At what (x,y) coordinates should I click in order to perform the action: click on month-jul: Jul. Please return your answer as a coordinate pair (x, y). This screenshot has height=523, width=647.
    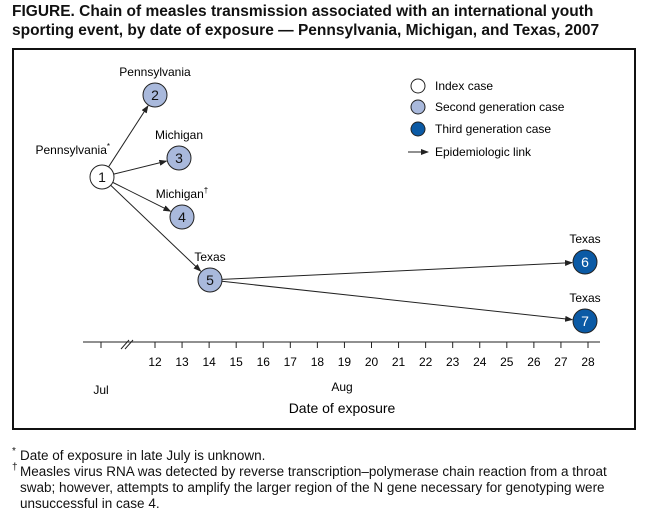
    Looking at the image, I should click on (100, 390).